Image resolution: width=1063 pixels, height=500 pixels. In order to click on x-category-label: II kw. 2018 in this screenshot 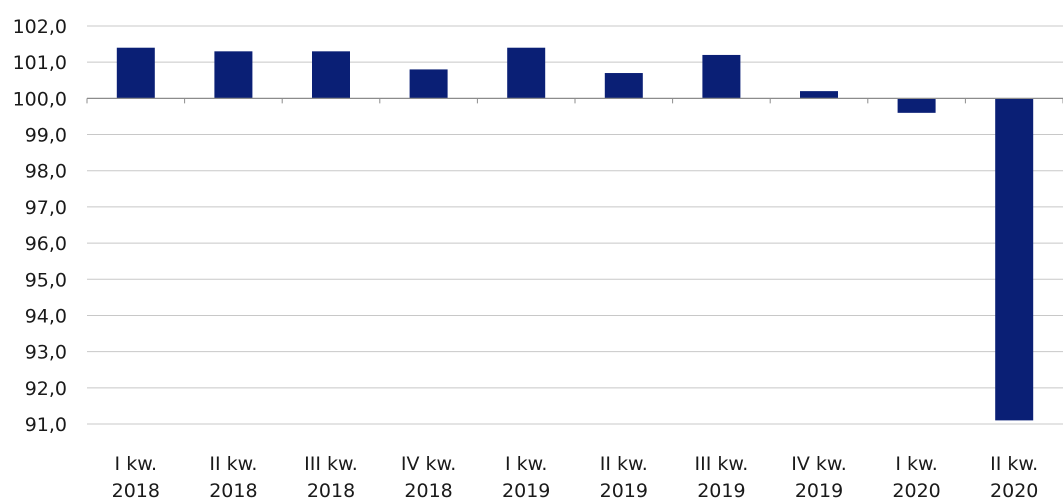, I will do `click(233, 476)`.